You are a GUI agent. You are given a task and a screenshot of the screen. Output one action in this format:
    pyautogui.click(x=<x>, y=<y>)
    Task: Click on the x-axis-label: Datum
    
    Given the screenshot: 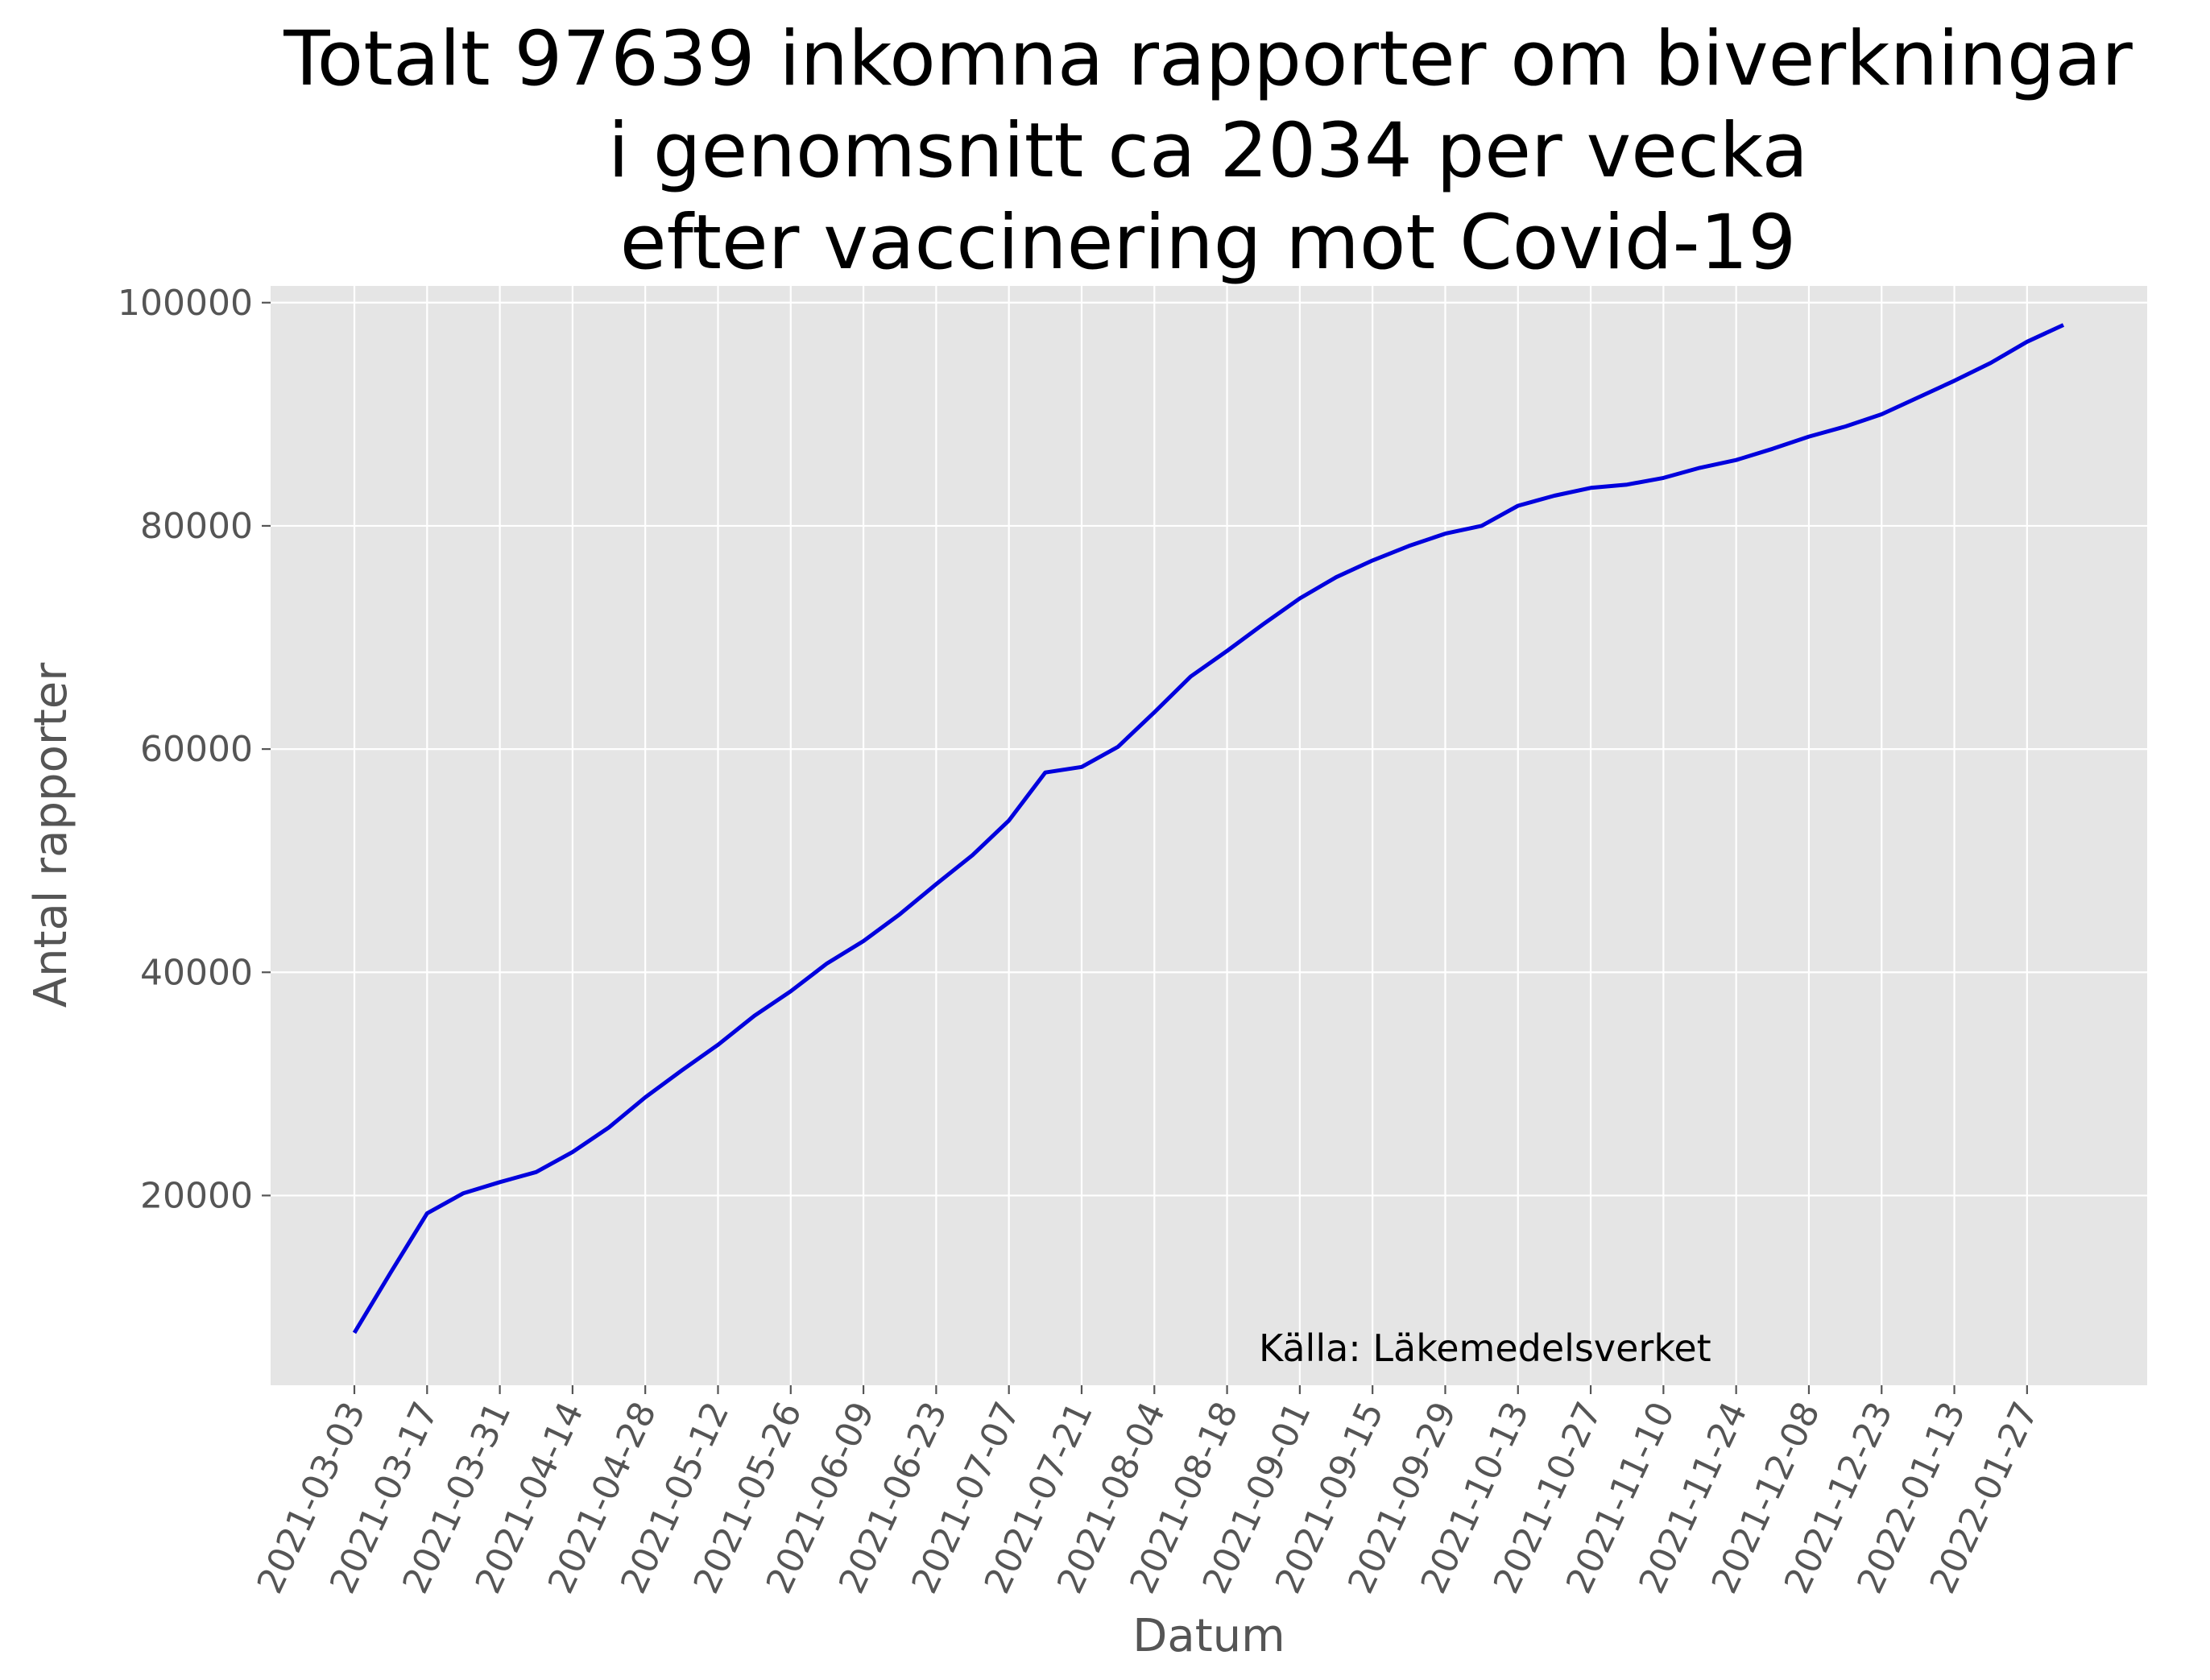 What is the action you would take?
    pyautogui.click(x=1208, y=1636)
    